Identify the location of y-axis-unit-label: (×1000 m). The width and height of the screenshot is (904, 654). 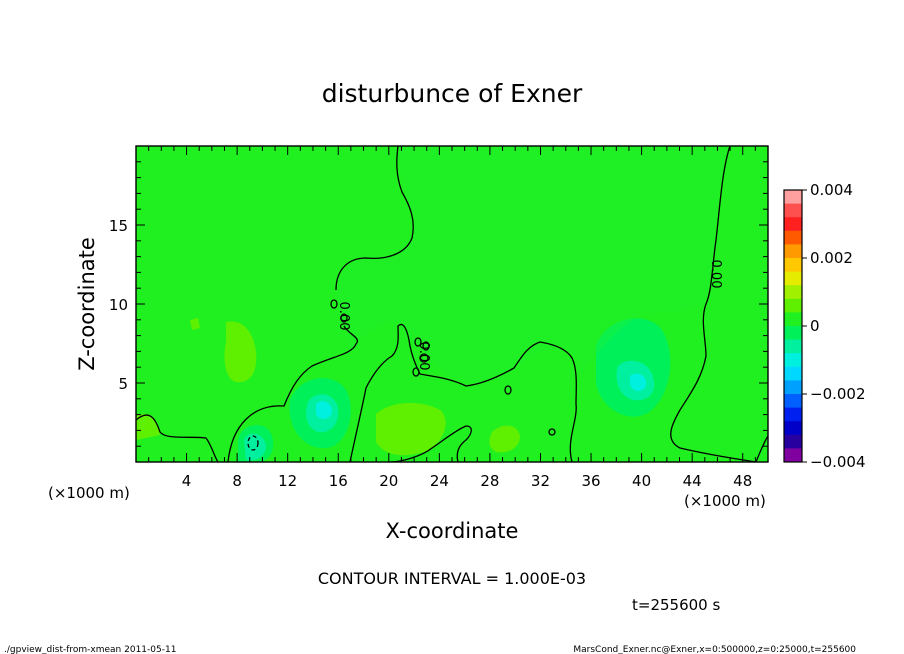
(89, 493).